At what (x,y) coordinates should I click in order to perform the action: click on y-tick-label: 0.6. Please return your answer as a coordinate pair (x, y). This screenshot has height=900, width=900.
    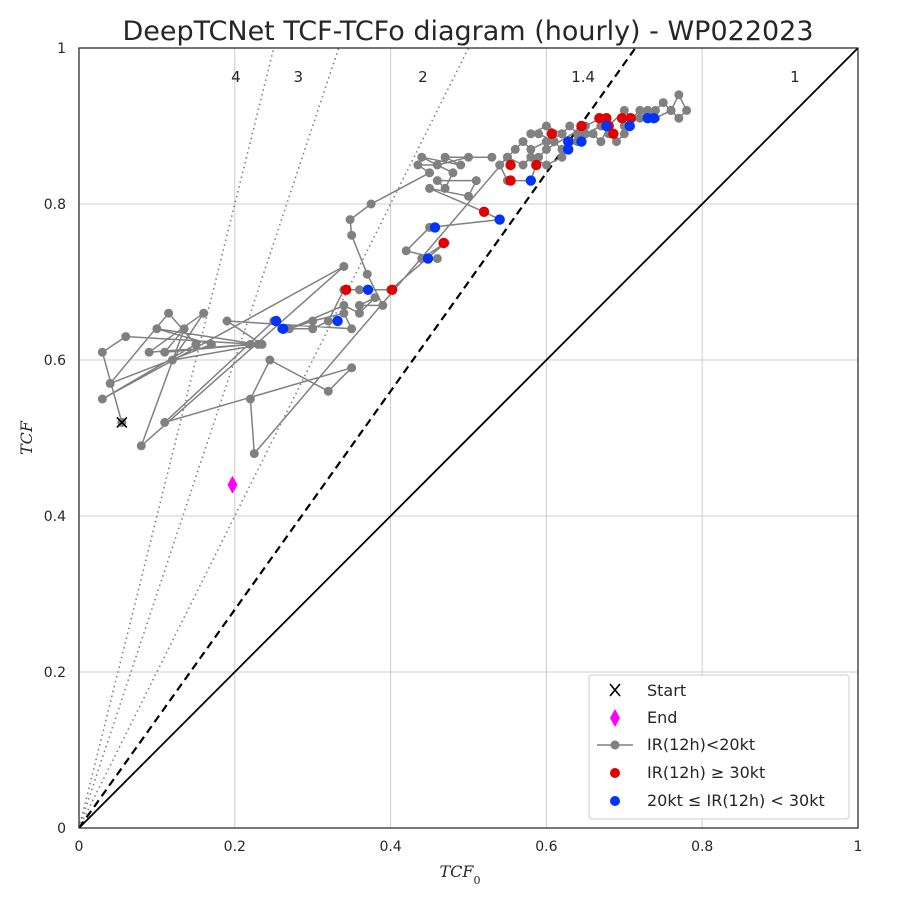
    Looking at the image, I should click on (55, 361).